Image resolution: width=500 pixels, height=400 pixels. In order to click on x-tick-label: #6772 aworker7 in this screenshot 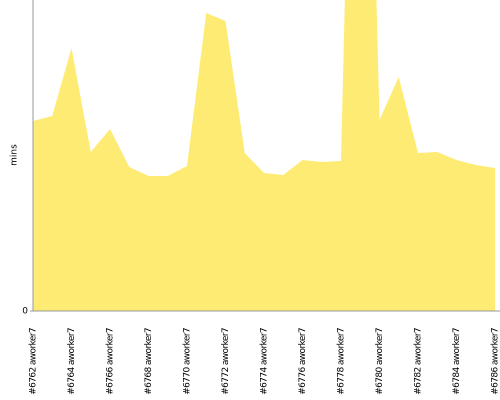, I will do `click(226, 361)`.